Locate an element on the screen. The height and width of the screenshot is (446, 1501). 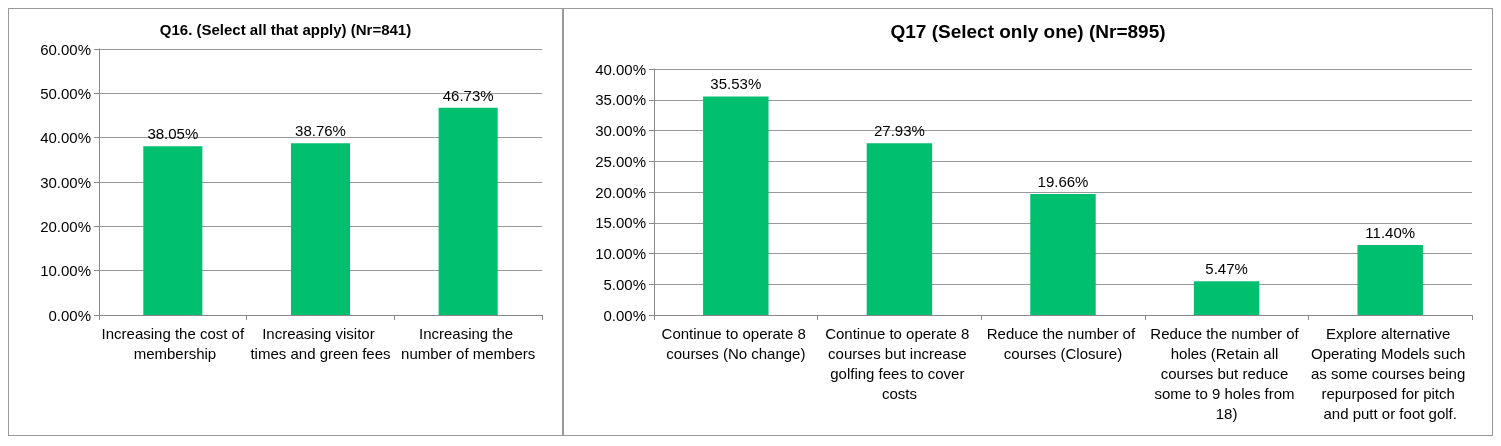
x-tick-label: Reduce the number of holes (Retain all courses but reduce some to 9 holes from 18) is located at coordinates (1226, 373).